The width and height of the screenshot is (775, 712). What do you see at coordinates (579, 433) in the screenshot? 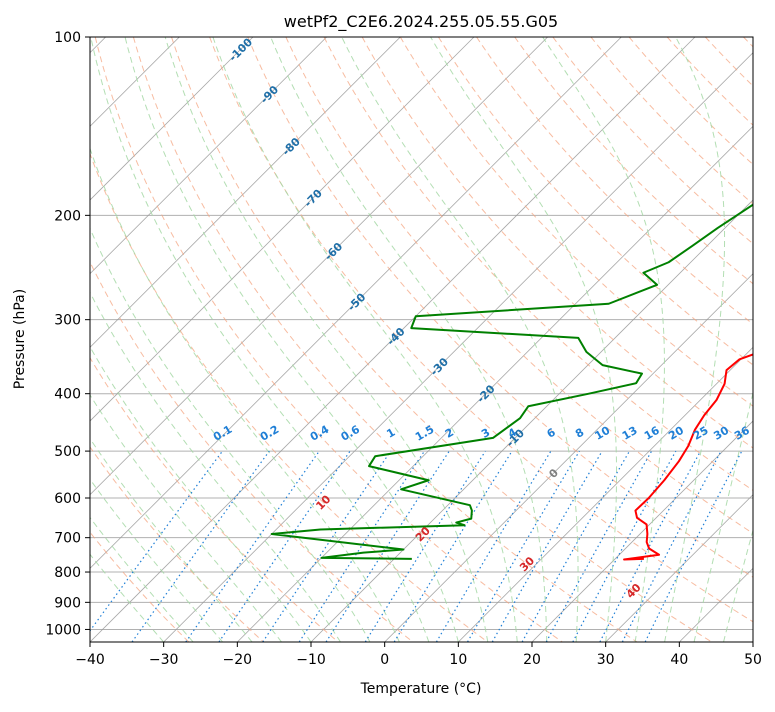
I see `mixing-ratio-label: 8` at bounding box center [579, 433].